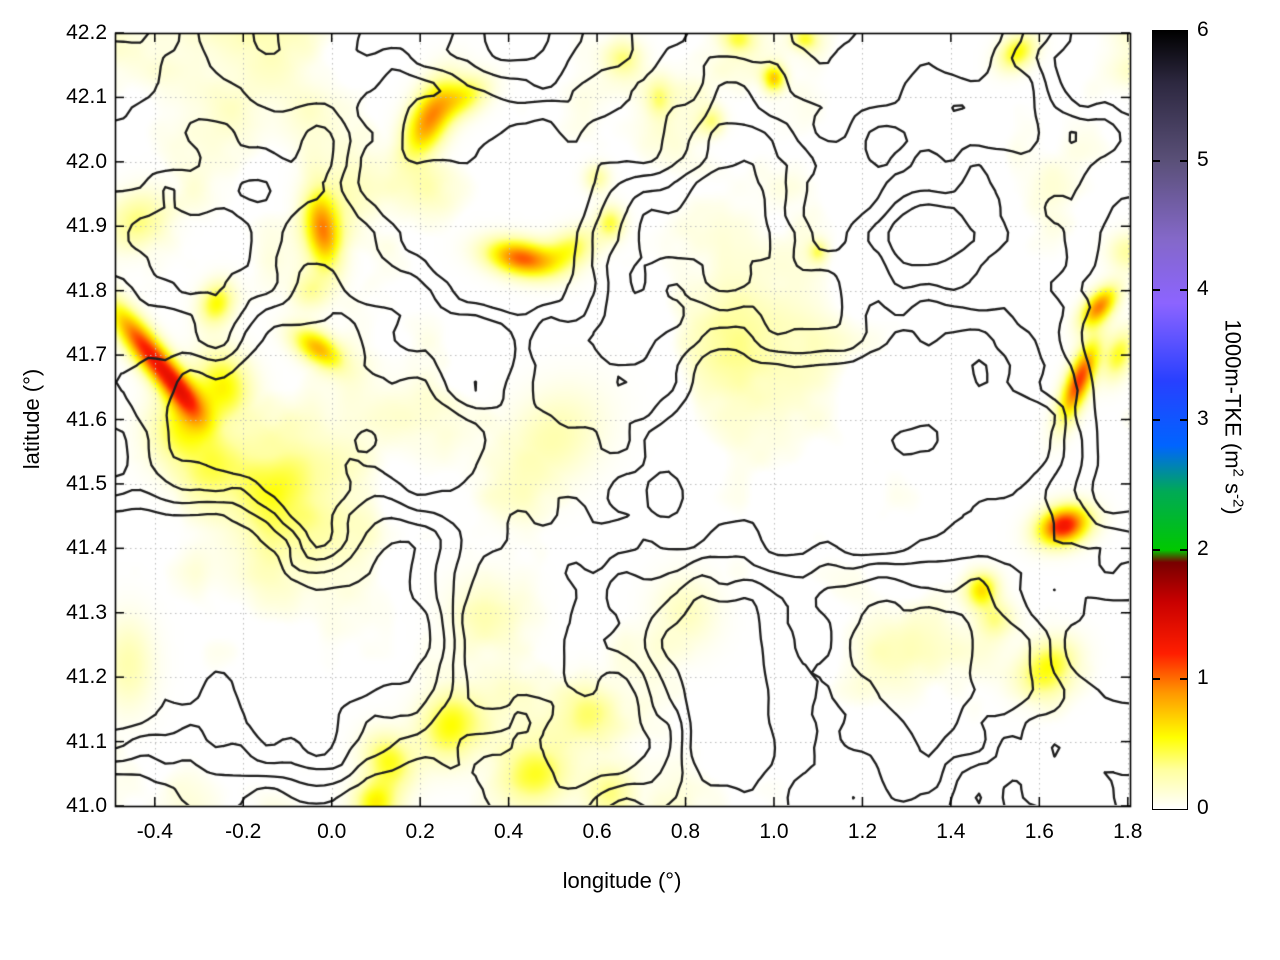 Image resolution: width=1280 pixels, height=960 pixels. Describe the element at coordinates (243, 831) in the screenshot. I see `x-tick-label: -0.2` at that location.